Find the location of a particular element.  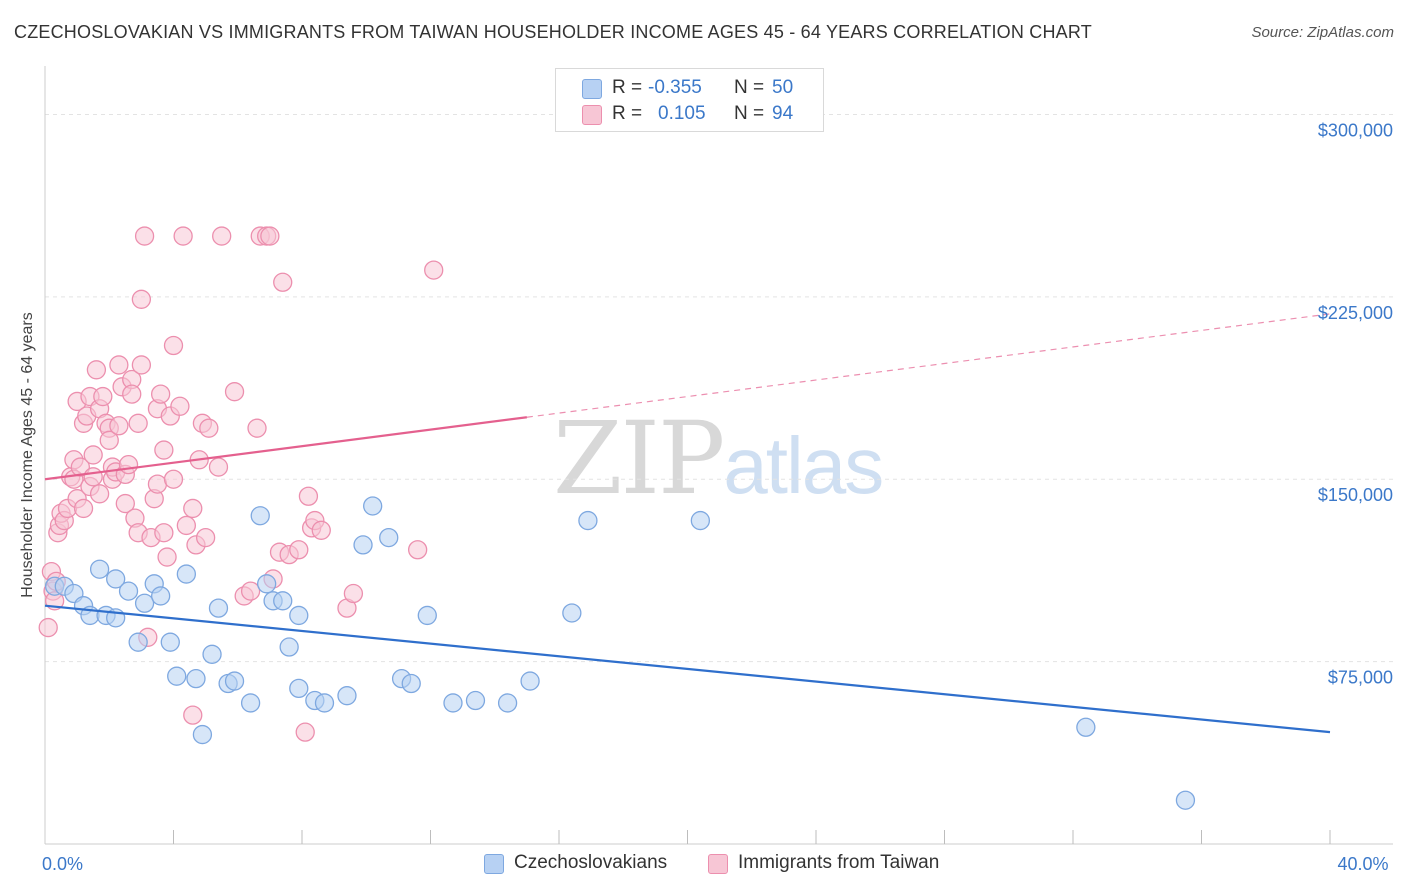

legend-r-value: -0.355 is located at coordinates (675, 87).